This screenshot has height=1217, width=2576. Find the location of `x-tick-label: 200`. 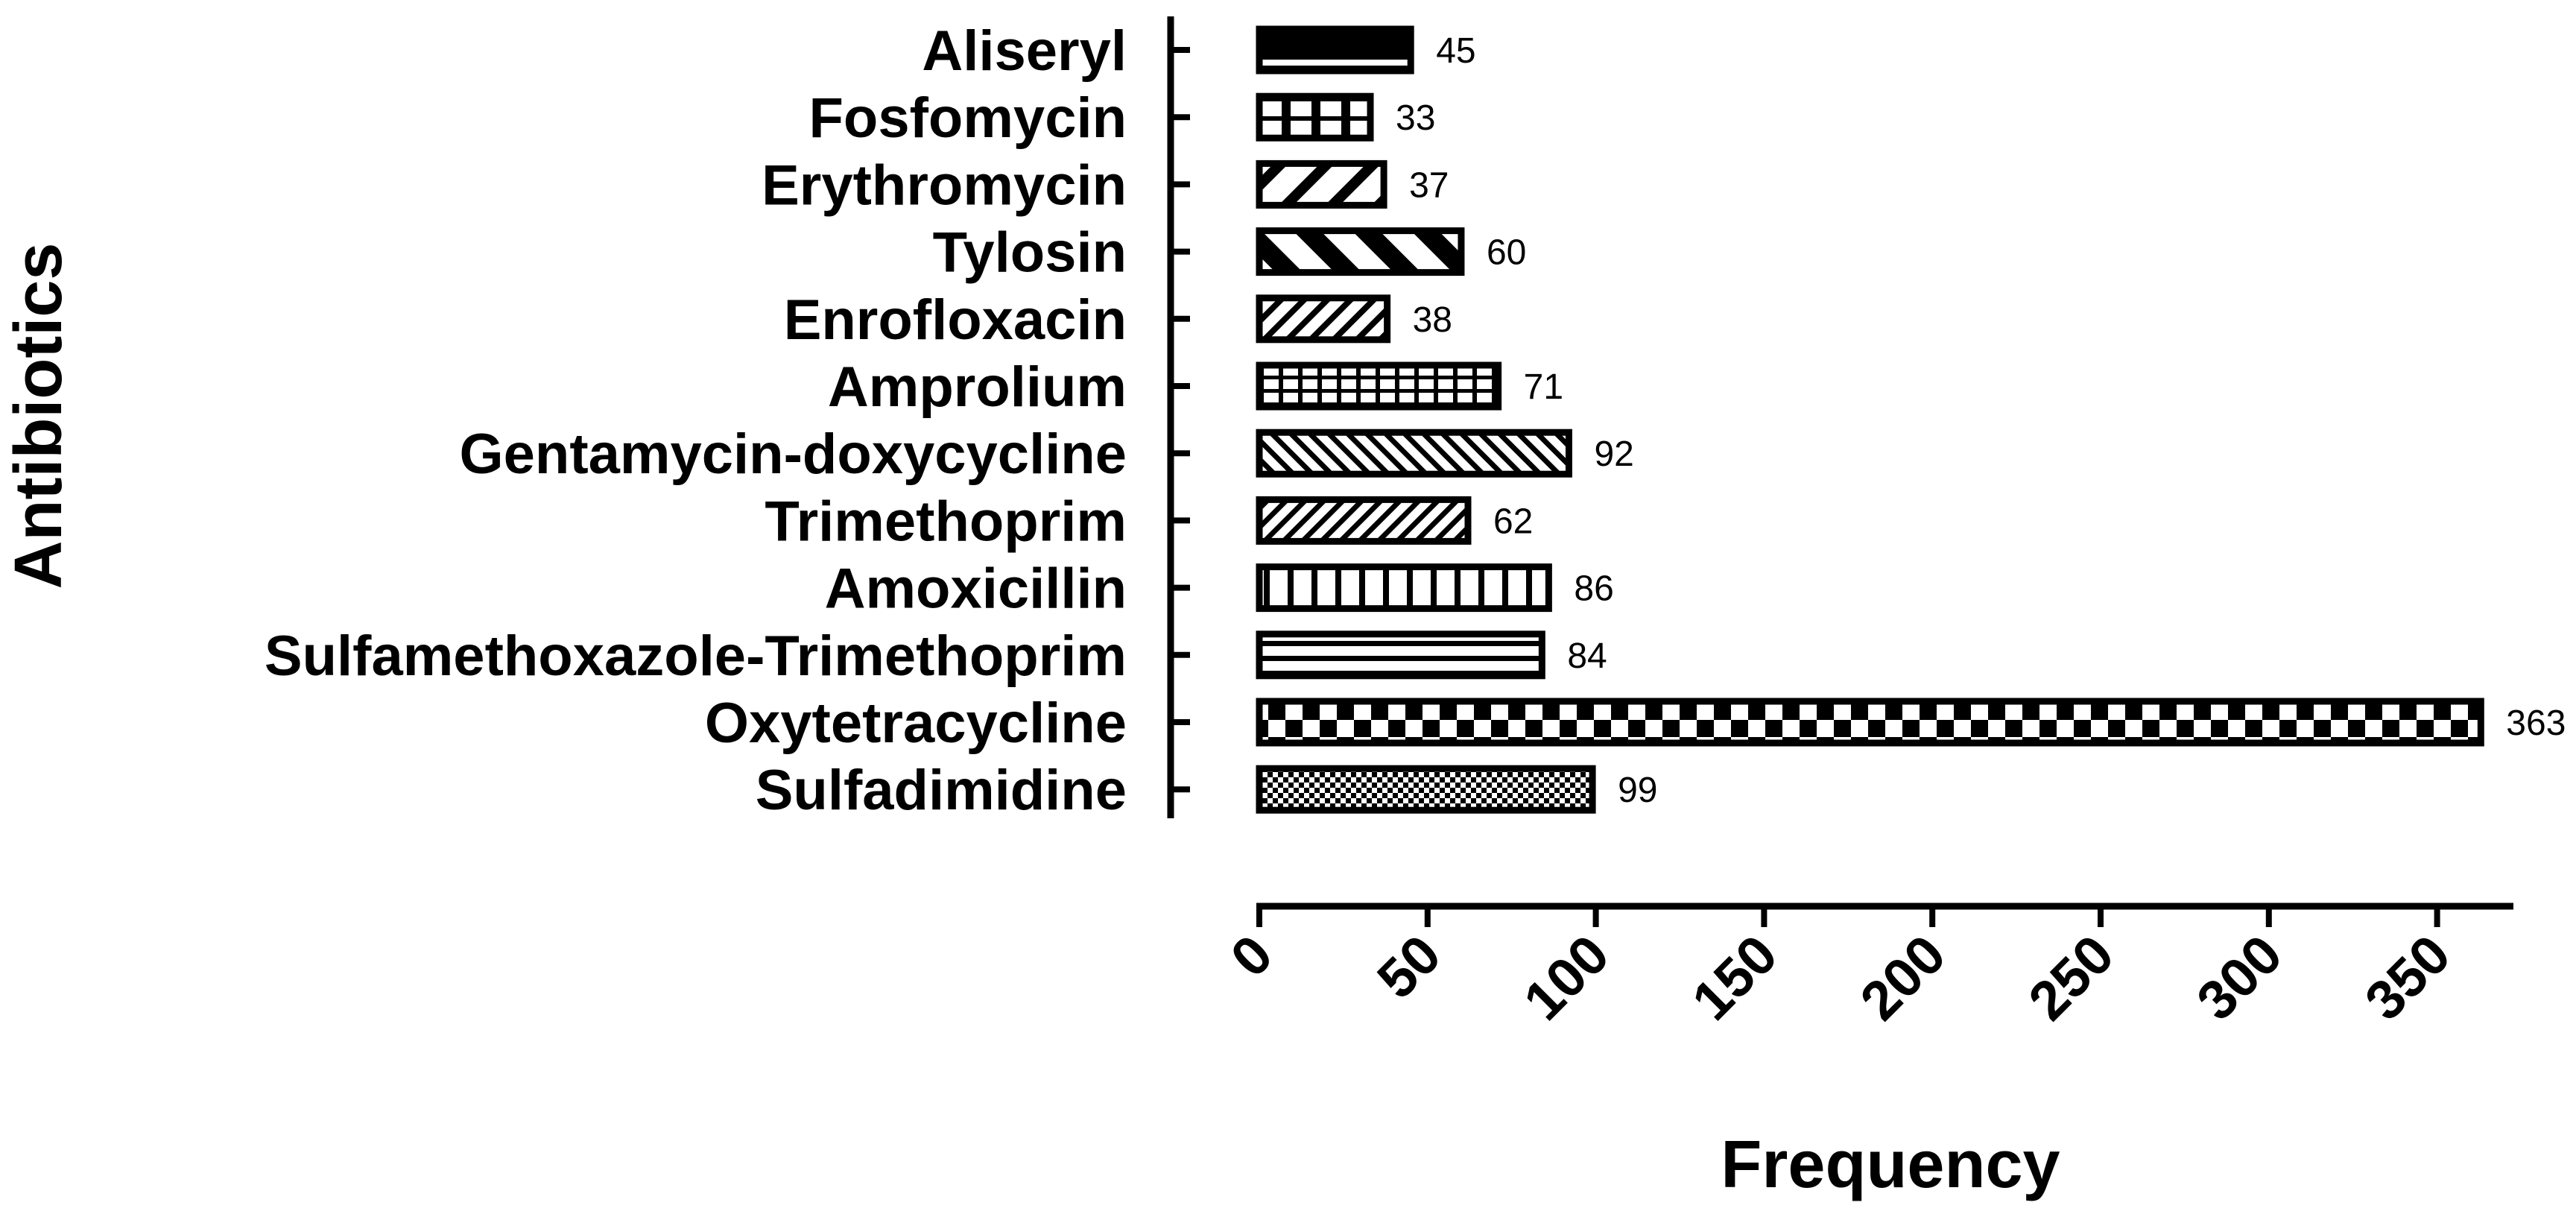

x-tick-label: 200 is located at coordinates (1904, 977).